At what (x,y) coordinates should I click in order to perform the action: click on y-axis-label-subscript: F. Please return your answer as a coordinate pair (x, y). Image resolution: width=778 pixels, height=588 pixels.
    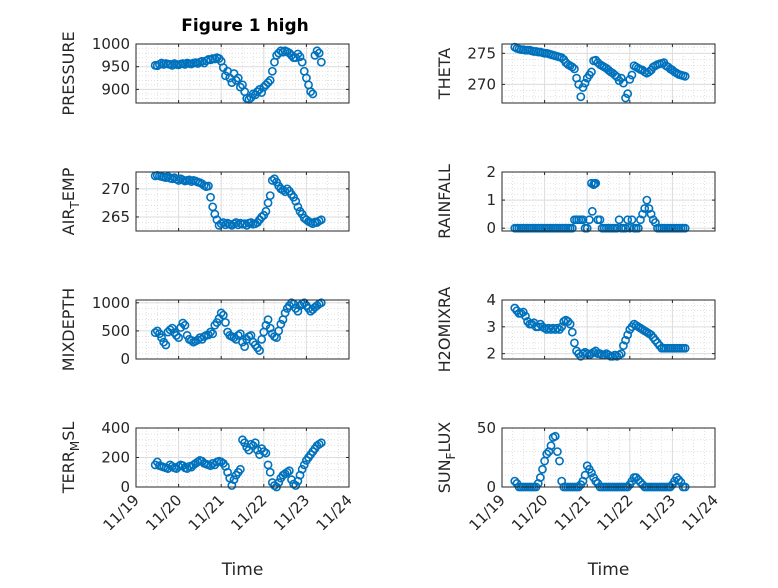
    Looking at the image, I should click on (451, 455).